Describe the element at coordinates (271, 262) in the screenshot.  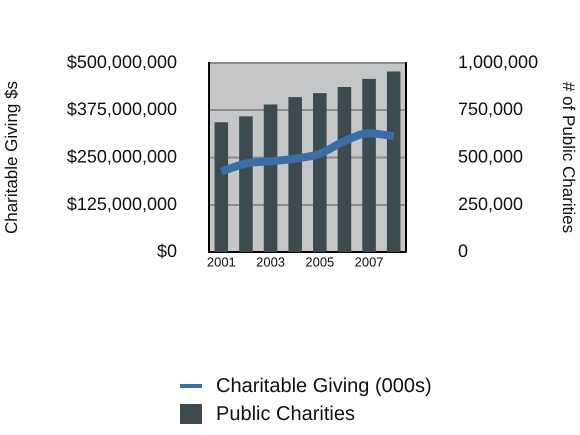
I see `x-tick-label: 2003` at that location.